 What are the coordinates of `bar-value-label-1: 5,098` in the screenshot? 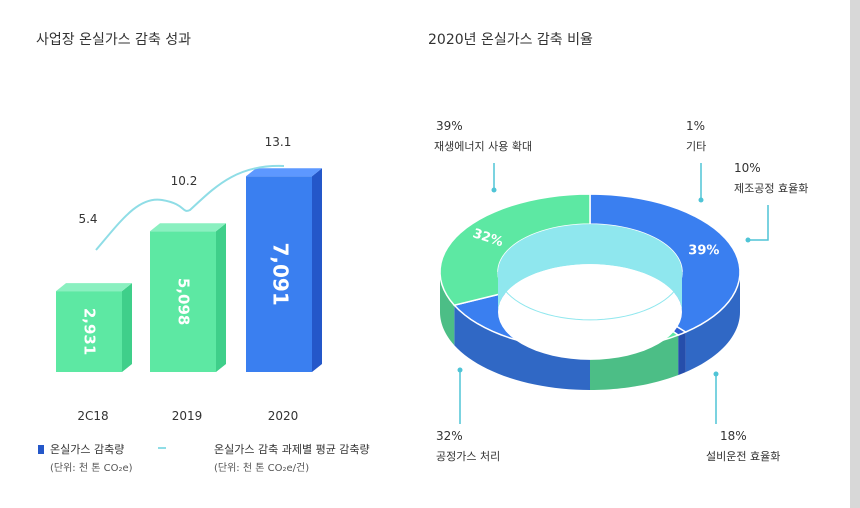 It's located at (184, 301).